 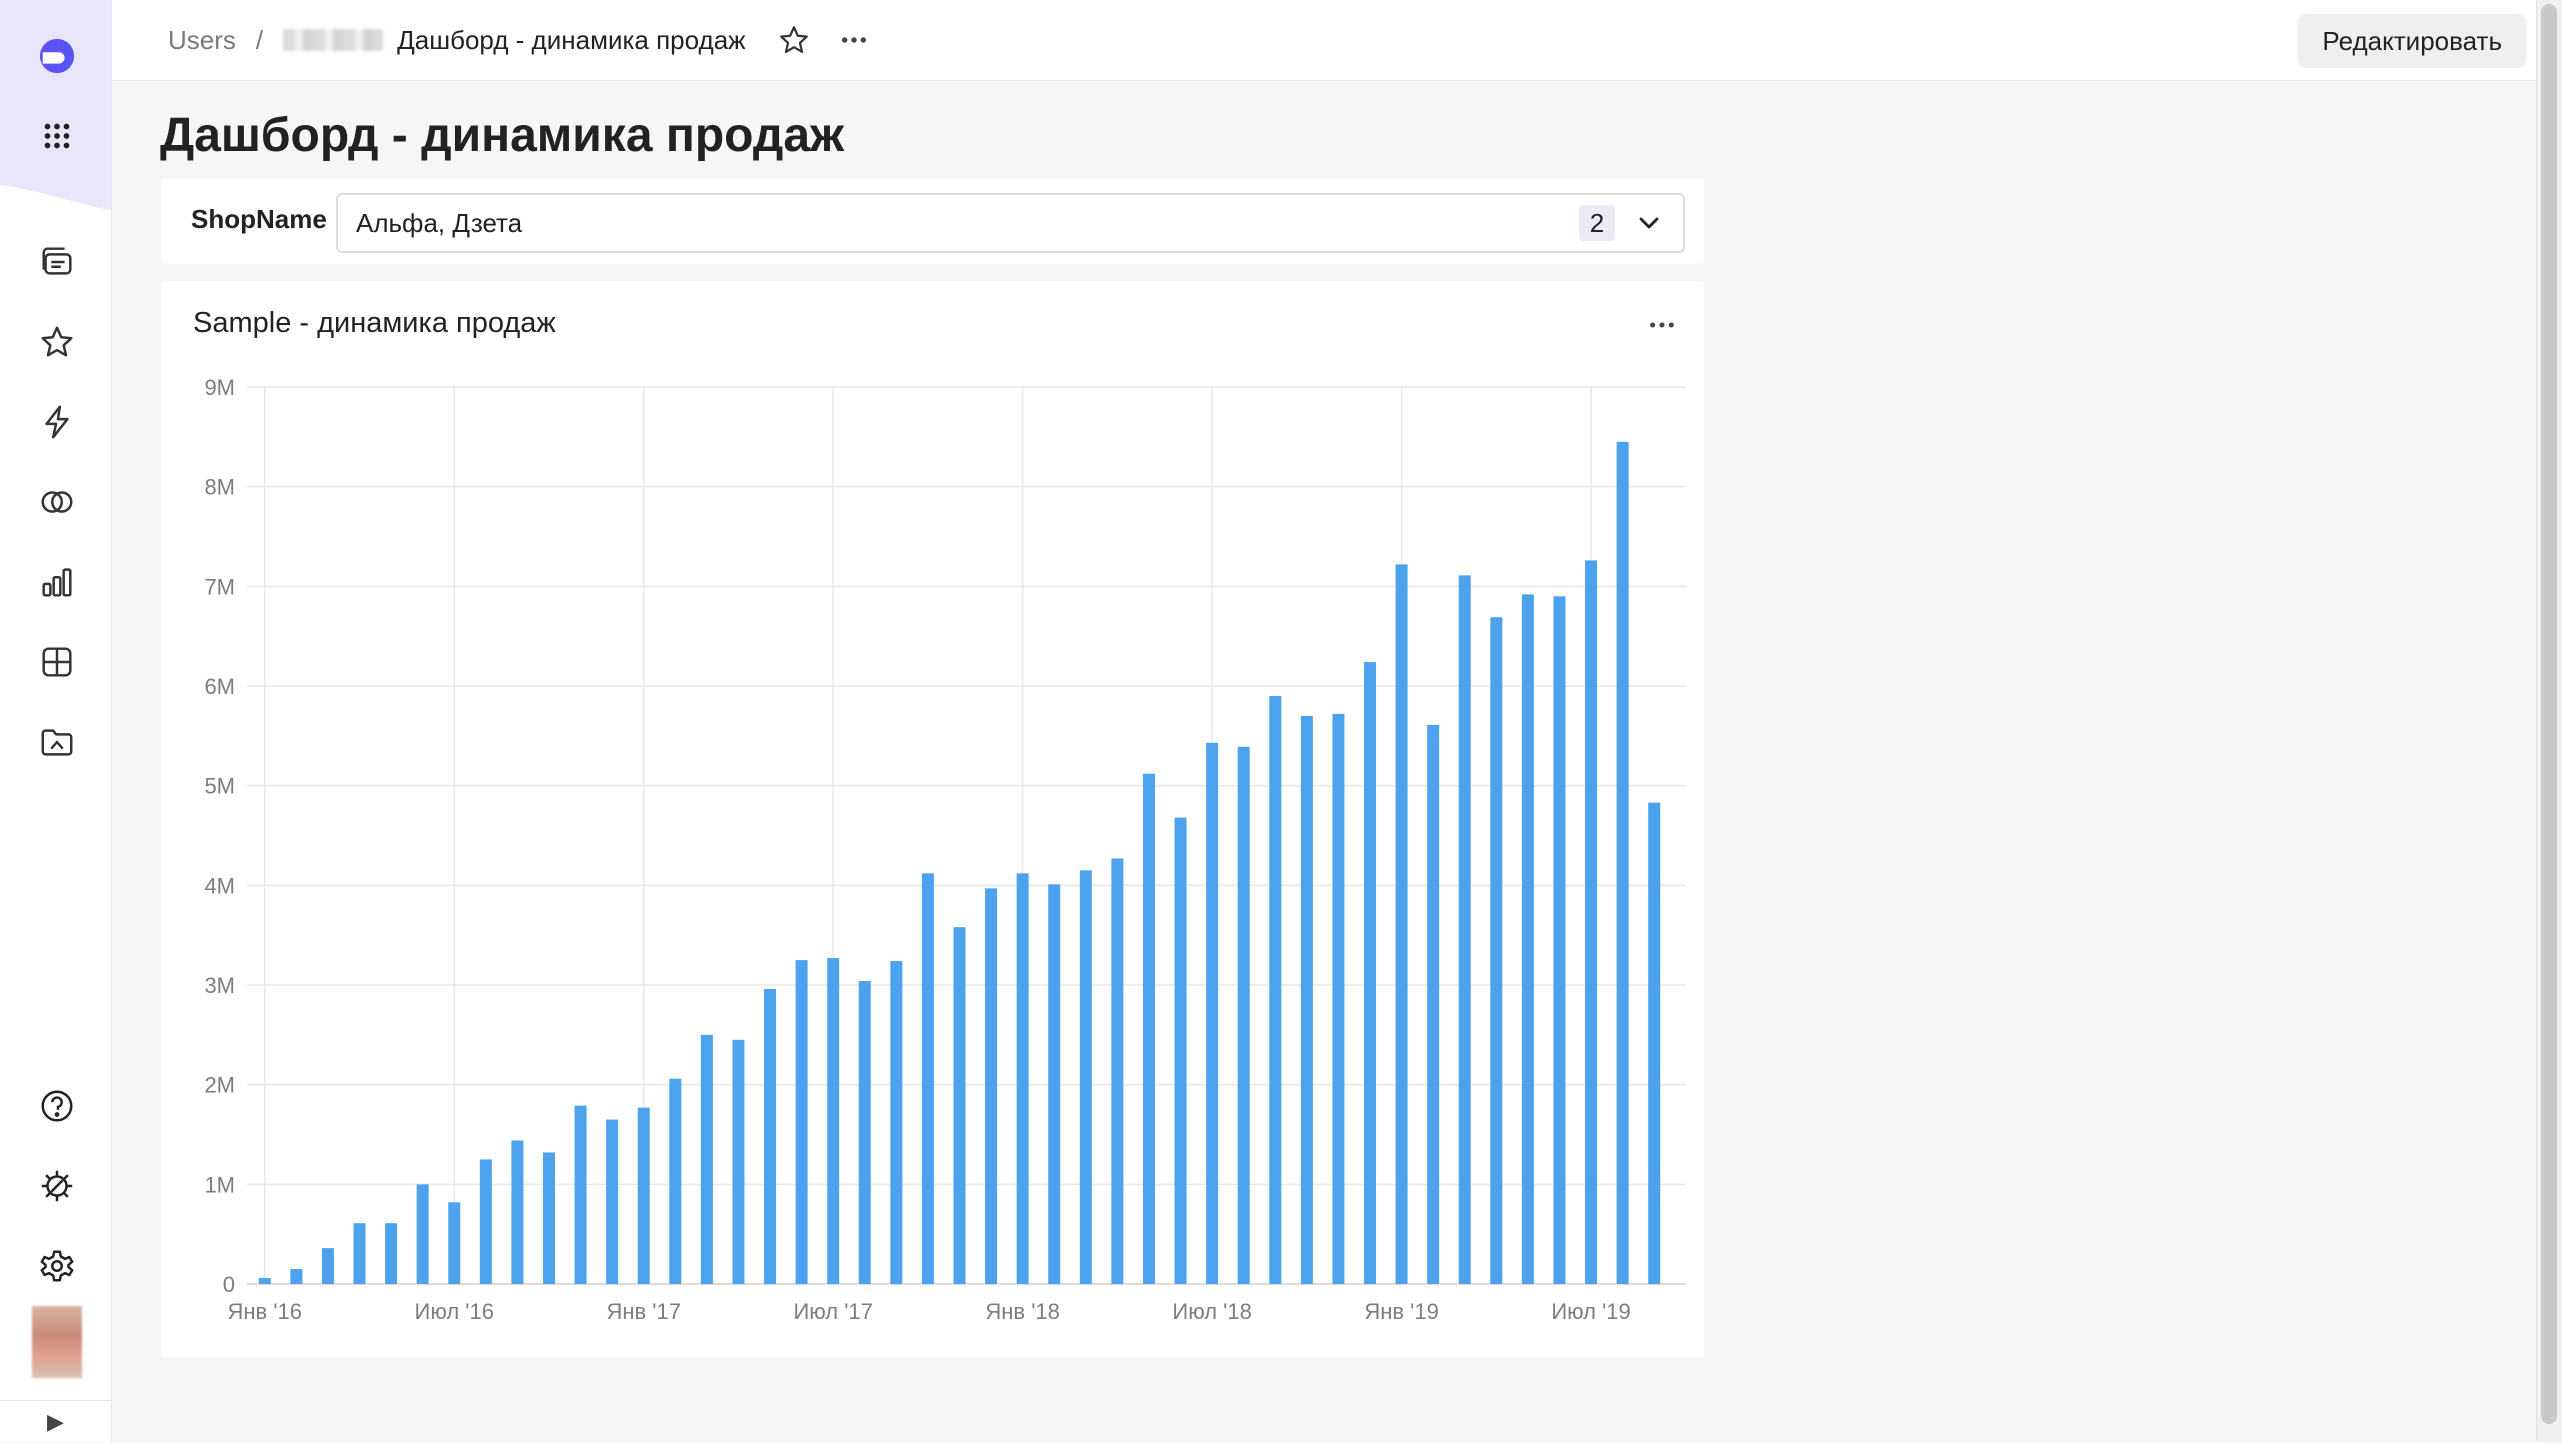 What do you see at coordinates (333, 40) in the screenshot?
I see `breadcrumb-blurred-folder` at bounding box center [333, 40].